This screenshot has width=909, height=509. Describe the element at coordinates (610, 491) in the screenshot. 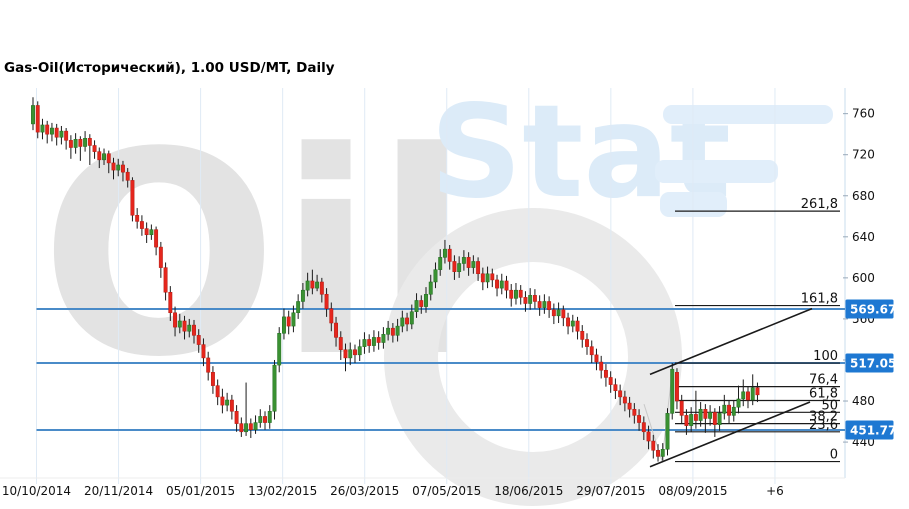

I see `time-axis-label: 29/07/2015` at that location.